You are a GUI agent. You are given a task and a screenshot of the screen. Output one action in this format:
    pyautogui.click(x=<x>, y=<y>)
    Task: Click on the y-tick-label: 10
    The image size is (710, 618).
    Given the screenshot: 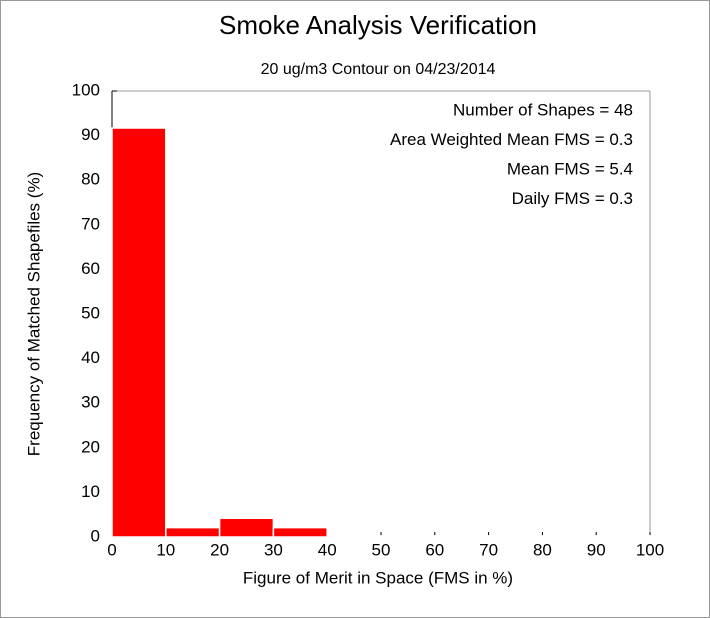 What is the action you would take?
    pyautogui.click(x=90, y=491)
    